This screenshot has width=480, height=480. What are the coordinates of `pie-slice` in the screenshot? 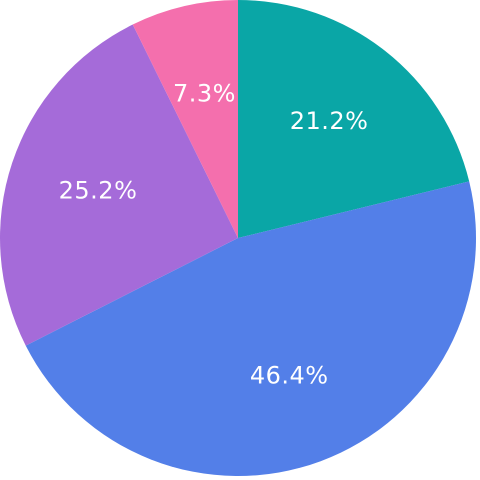 It's located at (185, 119).